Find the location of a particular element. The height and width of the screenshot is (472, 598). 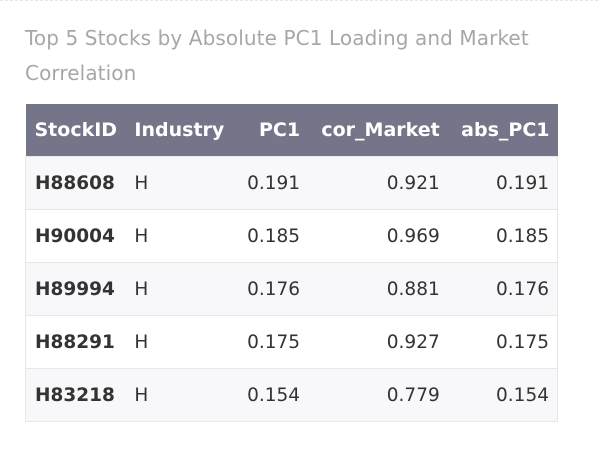

cell-pc1: 0.191 is located at coordinates (272, 183).